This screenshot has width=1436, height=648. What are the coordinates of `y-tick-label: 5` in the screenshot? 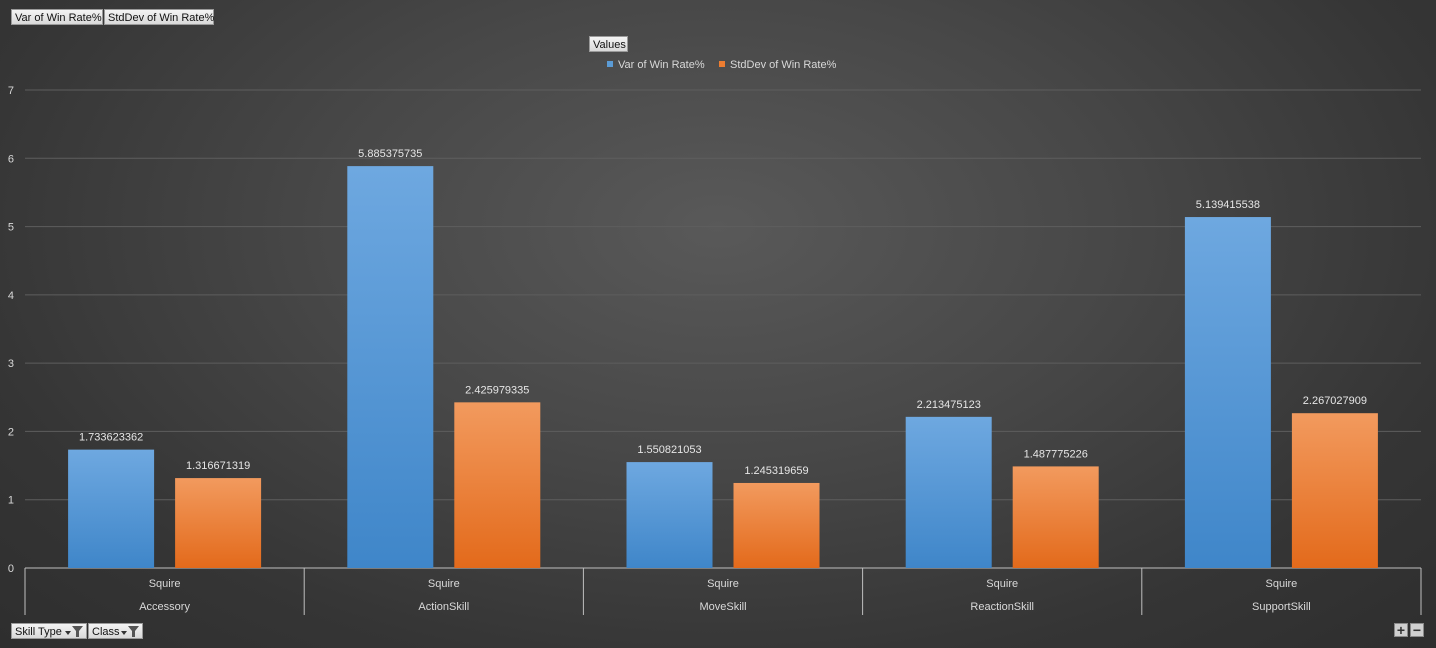 It's located at (11, 228).